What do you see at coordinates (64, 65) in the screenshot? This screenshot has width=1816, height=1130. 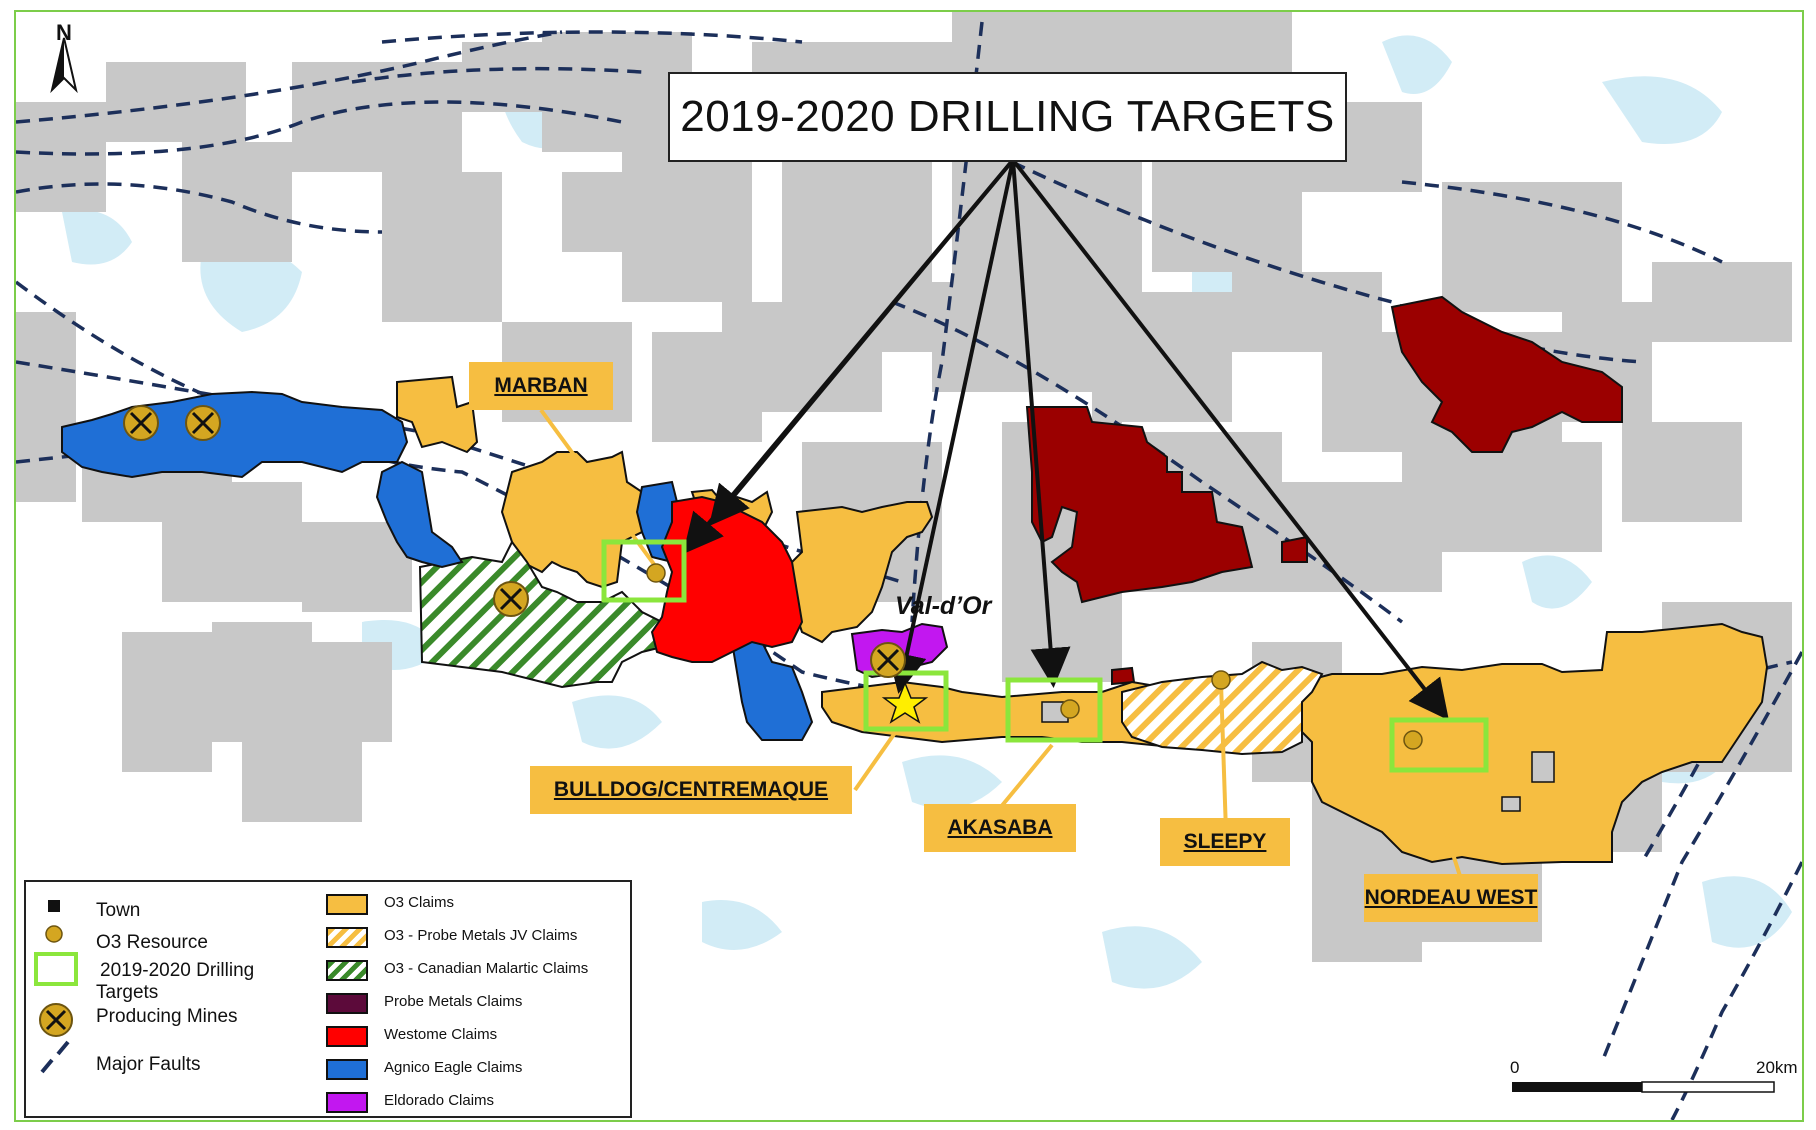 I see `north-arrow-icon` at bounding box center [64, 65].